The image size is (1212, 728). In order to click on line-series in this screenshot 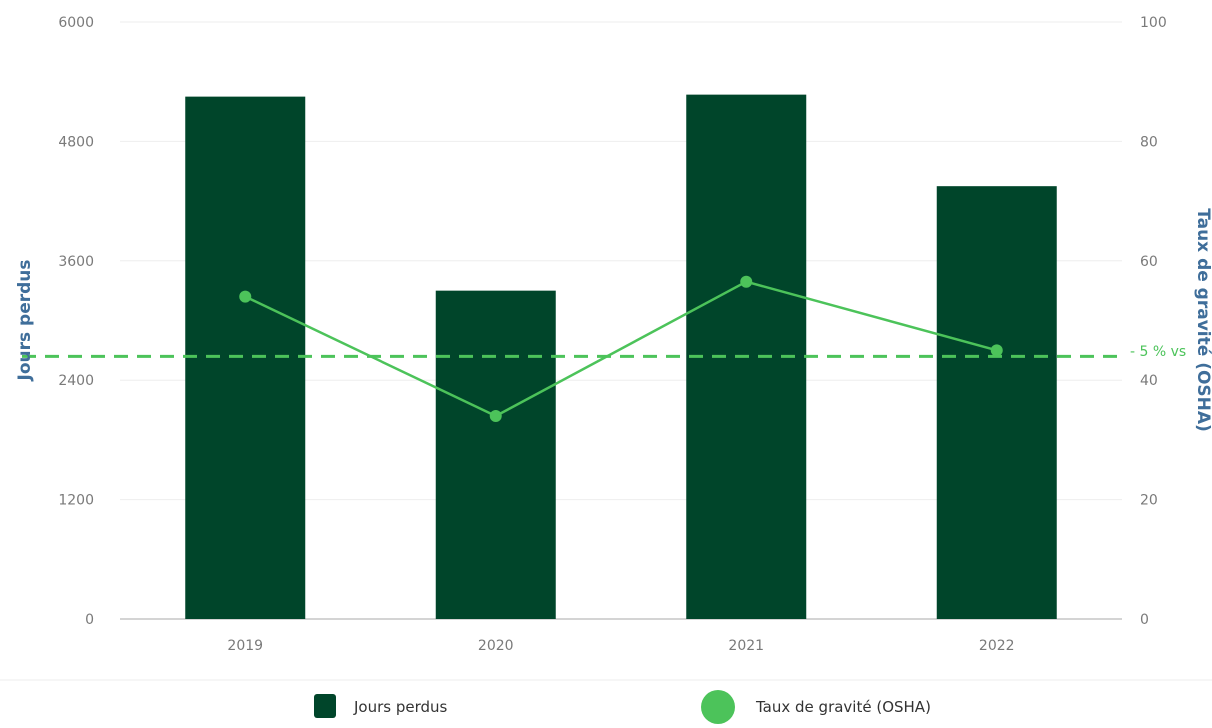, I will do `click(621, 349)`.